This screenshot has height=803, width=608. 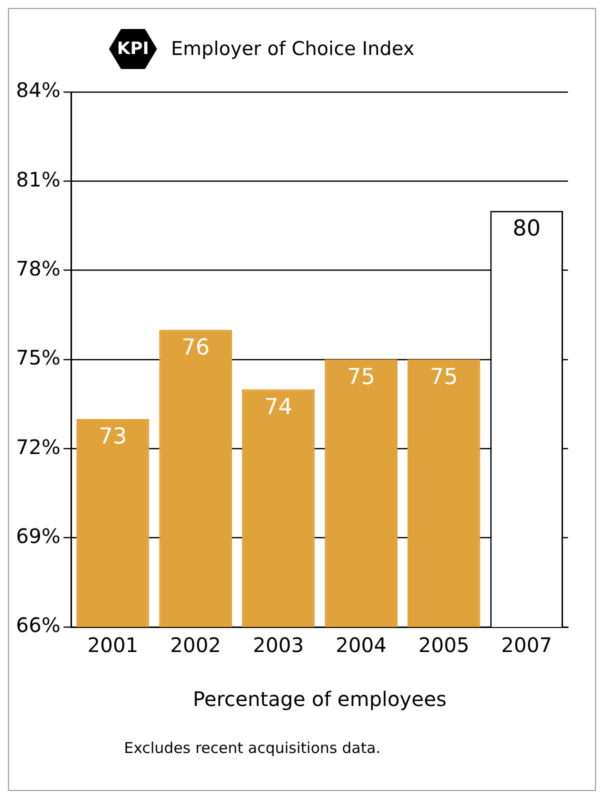 I want to click on x-tick-label: 2002, so click(x=196, y=645).